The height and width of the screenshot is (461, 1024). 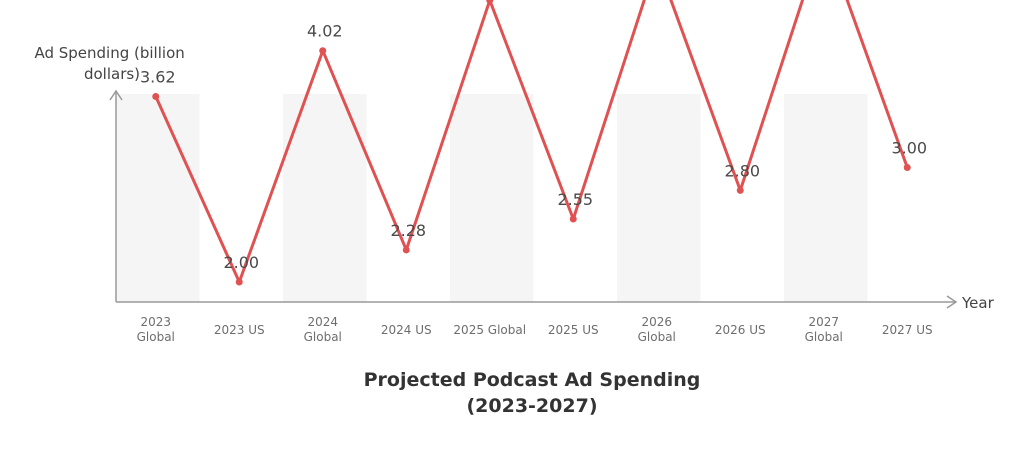 I want to click on x-tick-label: 2024 US, so click(x=406, y=330).